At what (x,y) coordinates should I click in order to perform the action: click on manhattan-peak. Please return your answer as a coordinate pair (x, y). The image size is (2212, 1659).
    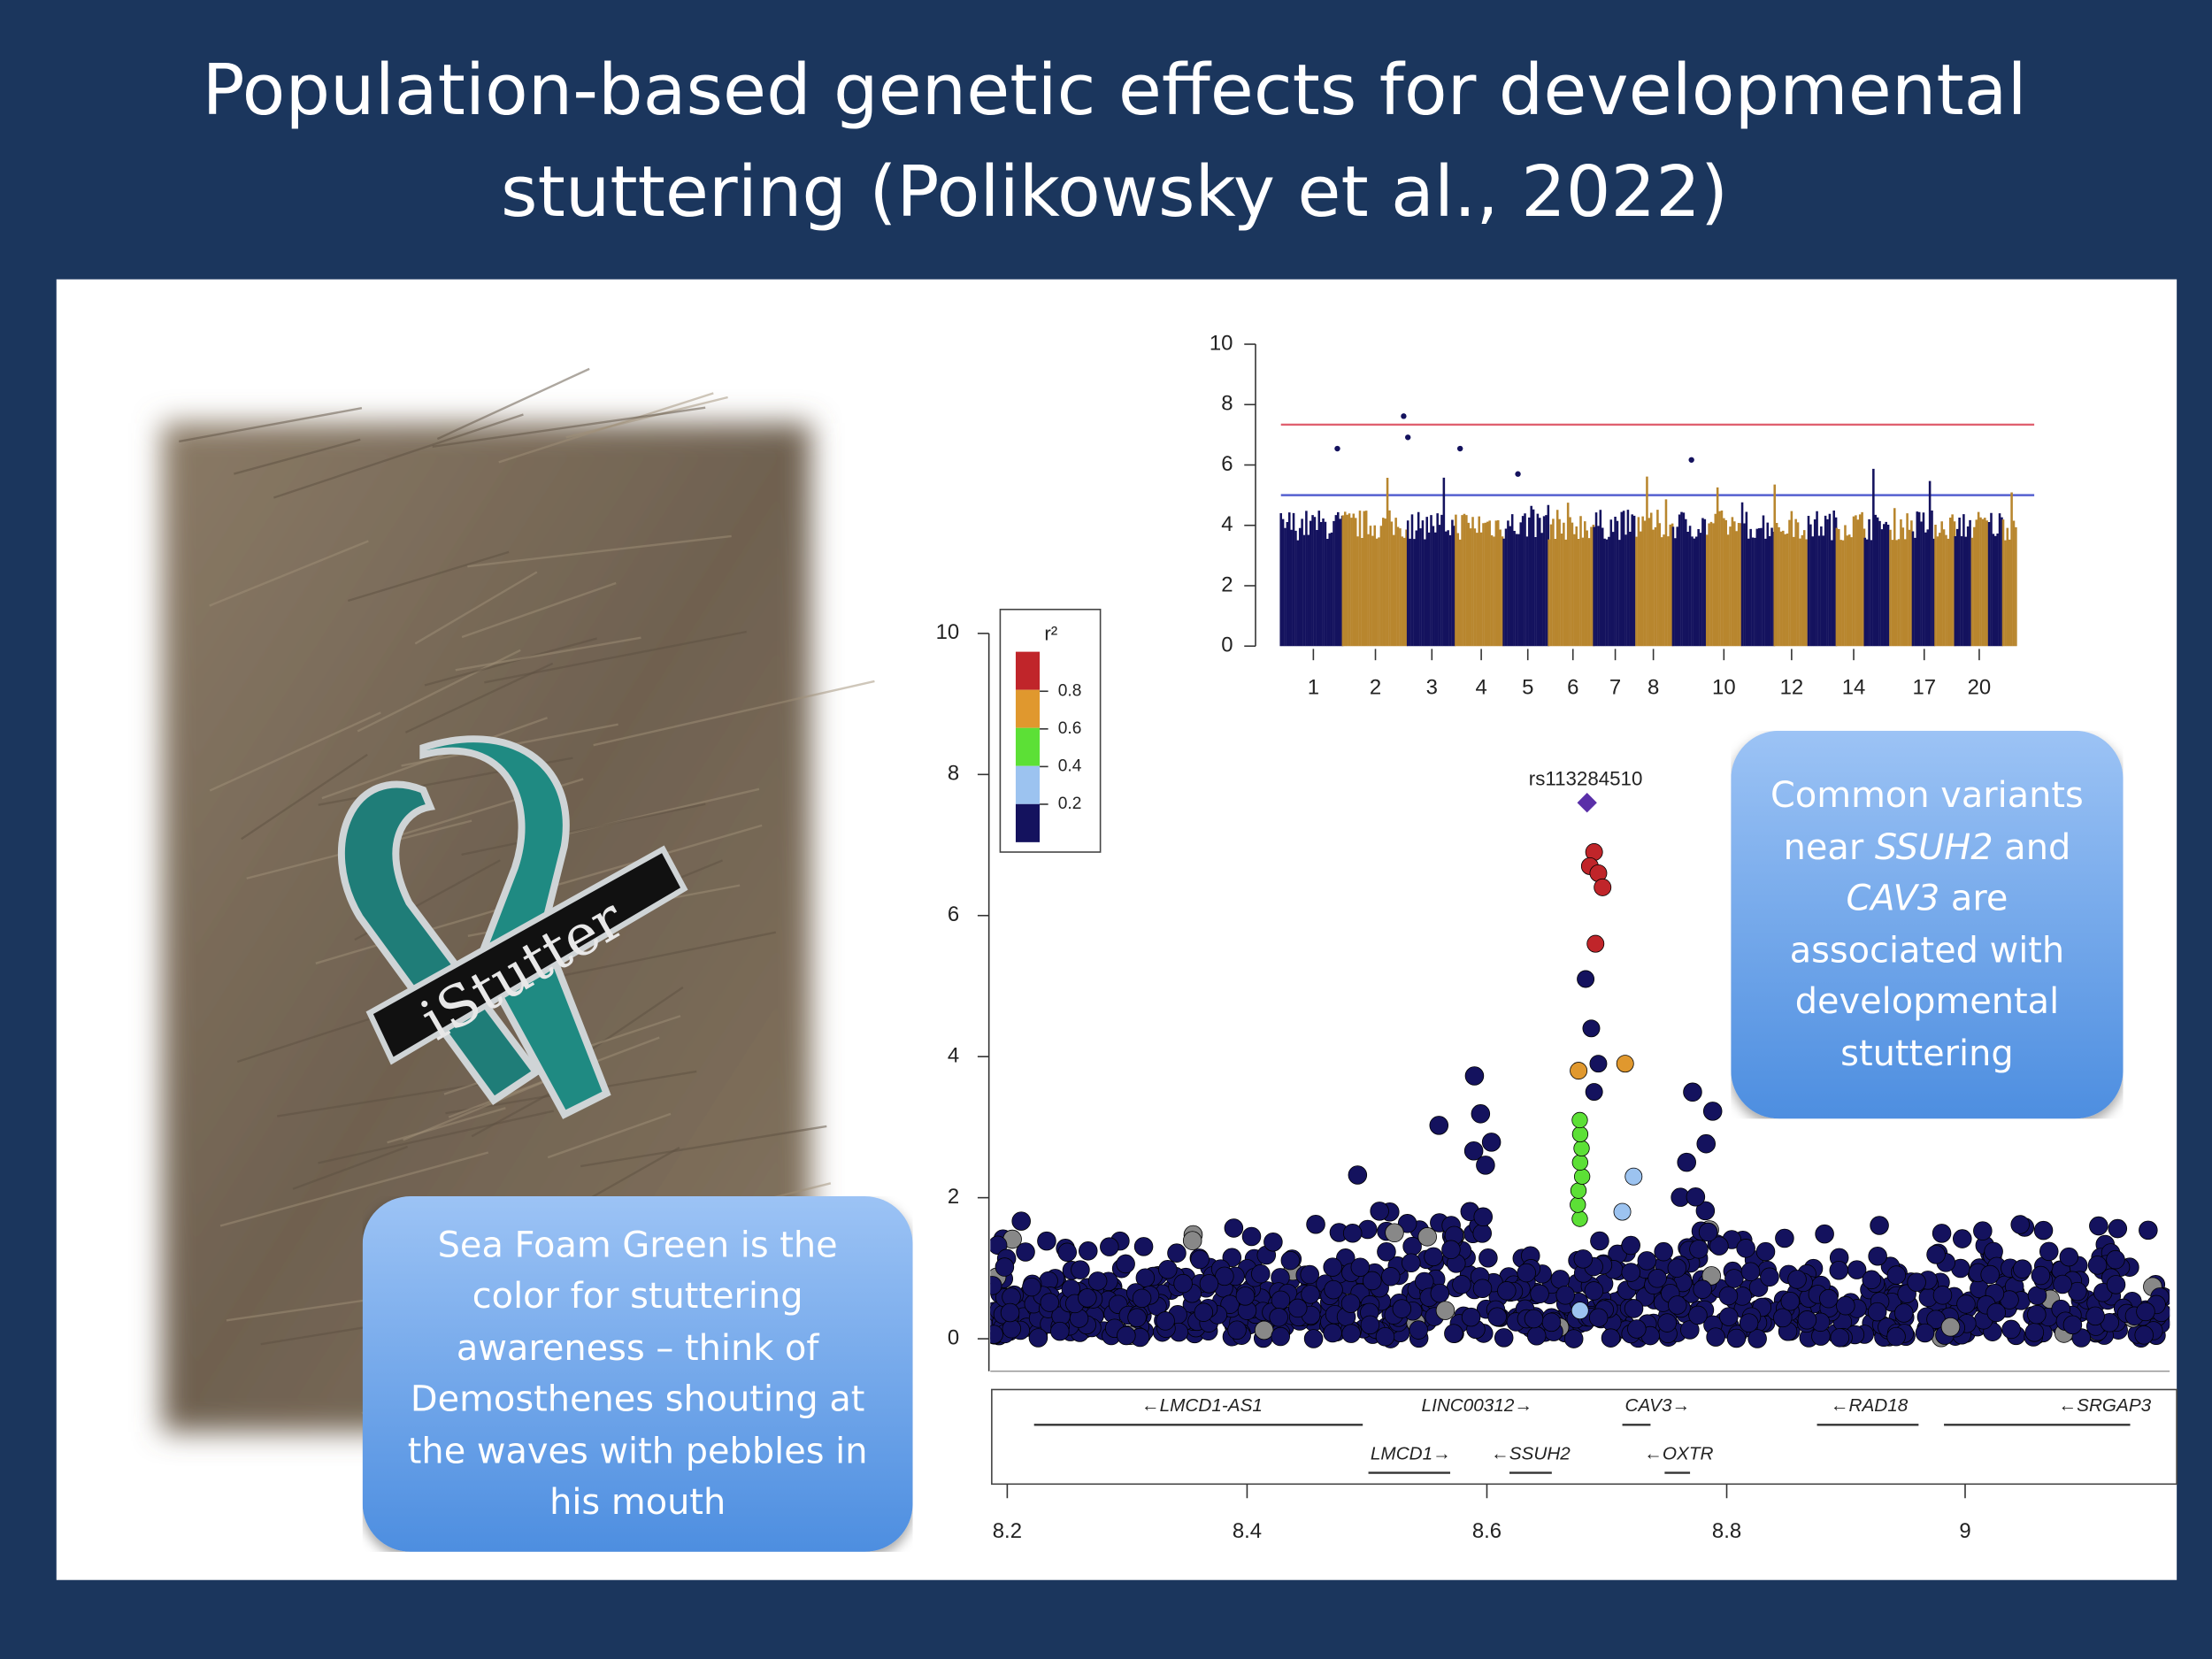
    Looking at the image, I should click on (1691, 460).